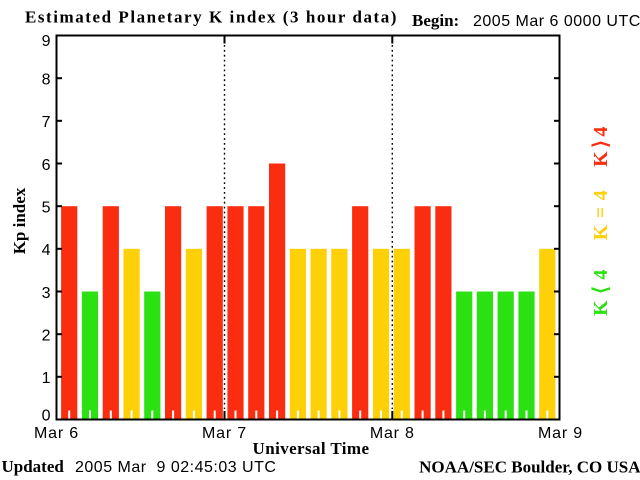 This screenshot has height=480, width=640. I want to click on svg-text: Mar 8, so click(392, 433).